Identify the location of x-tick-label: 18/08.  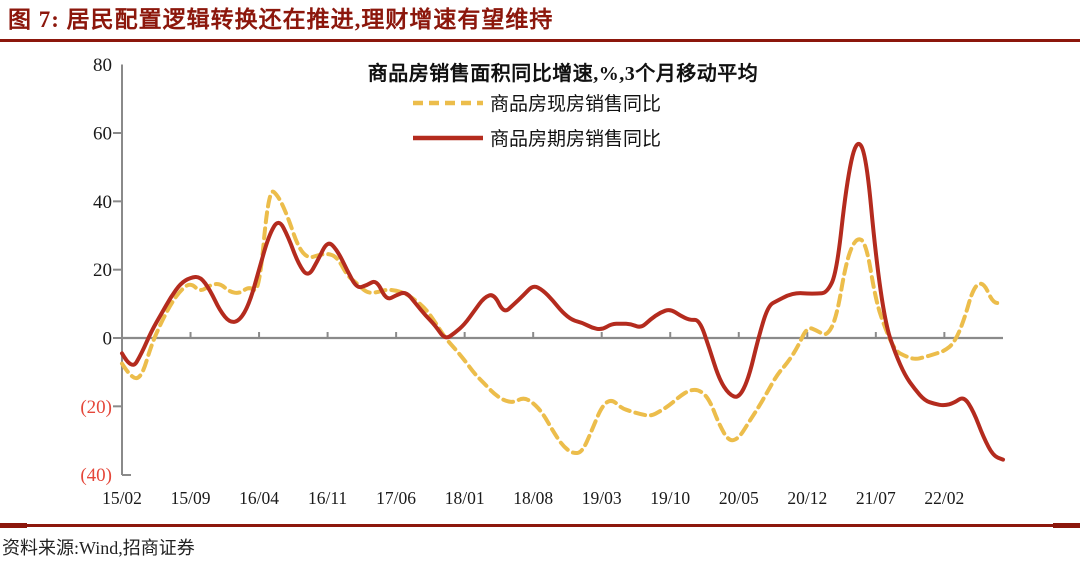
(533, 498).